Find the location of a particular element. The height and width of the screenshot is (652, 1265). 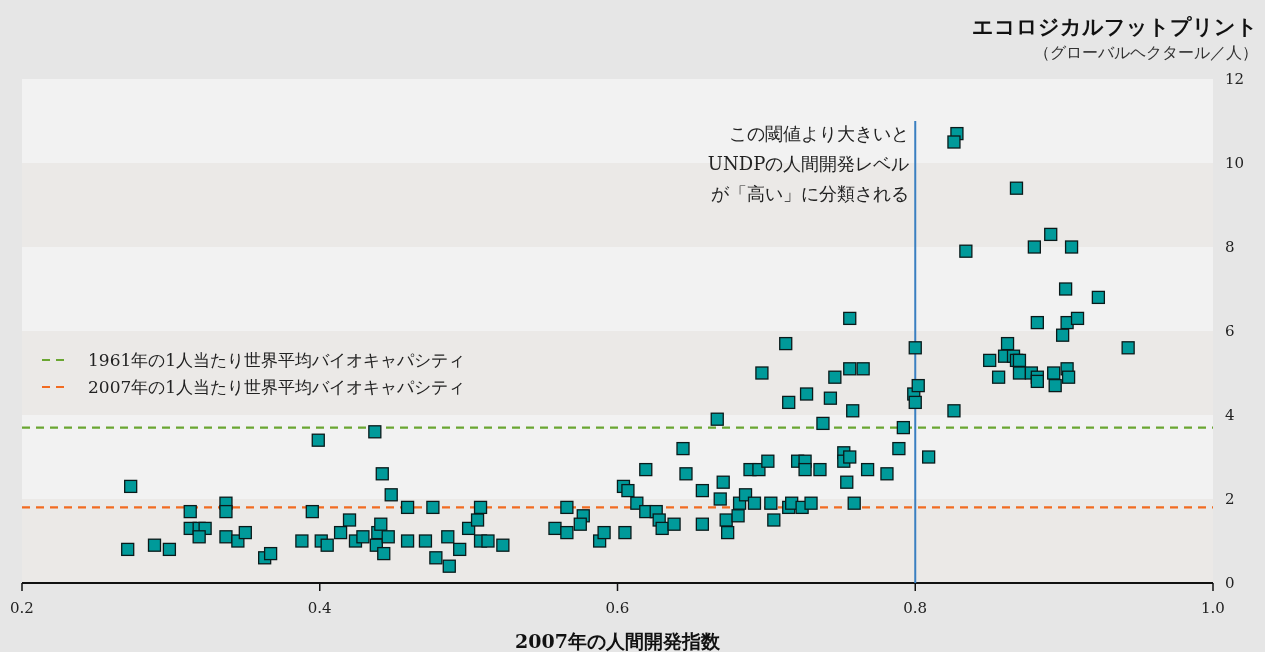

chart-title: エコロジカルフットプリント is located at coordinates (1115, 26).